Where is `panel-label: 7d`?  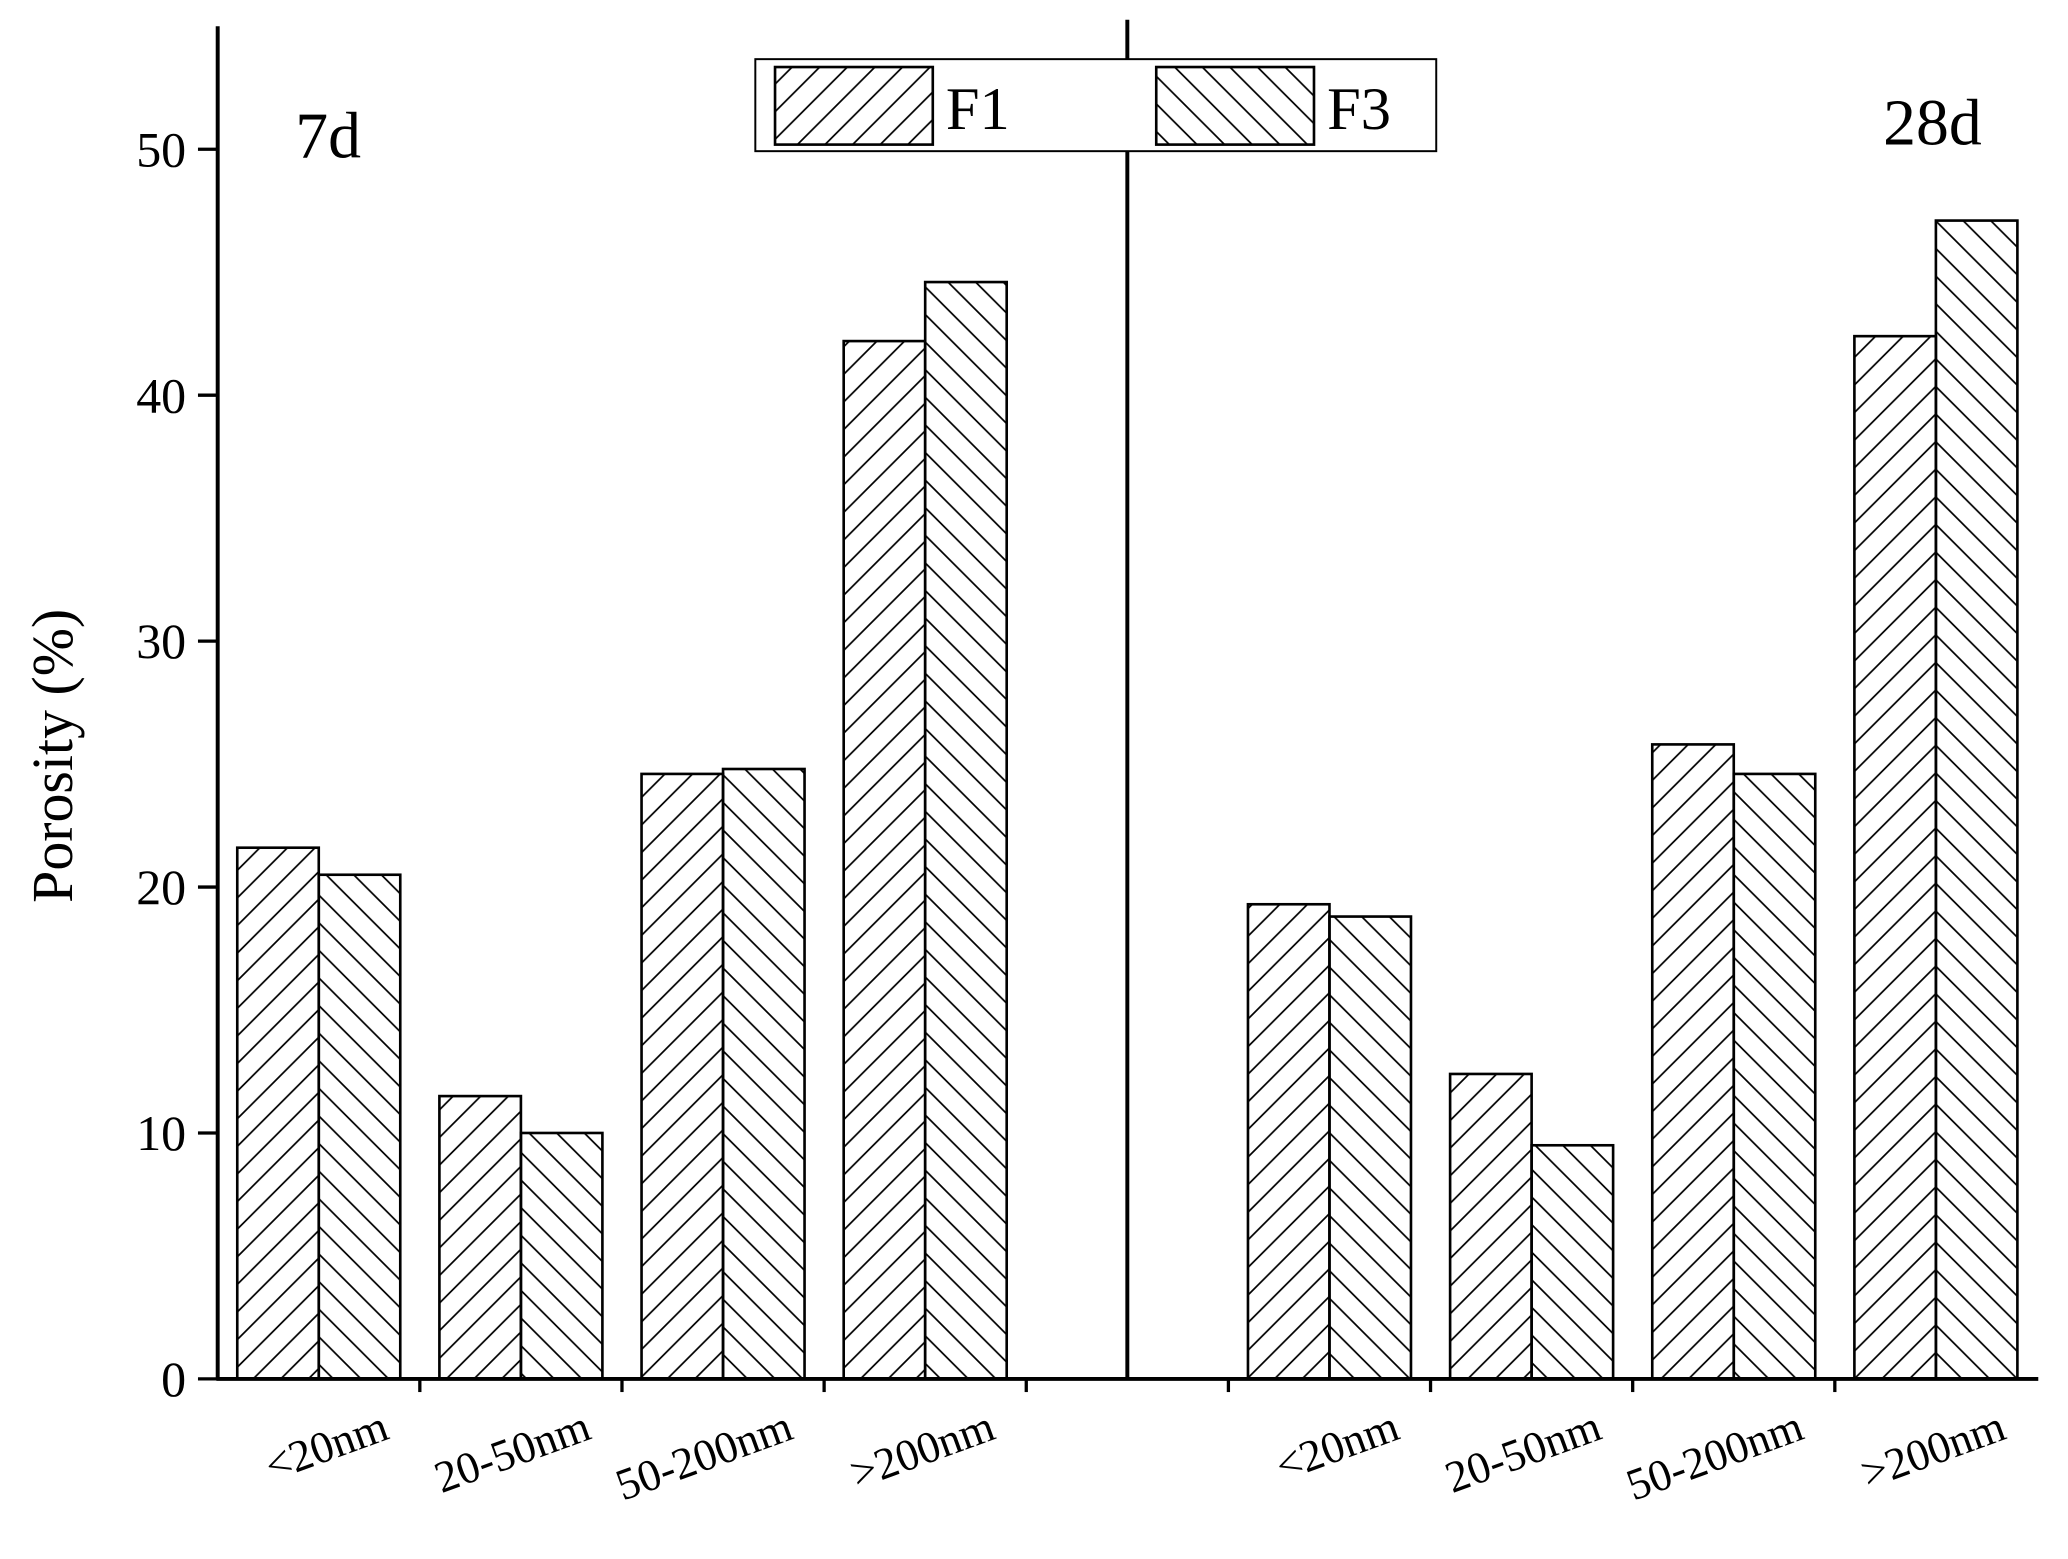
panel-label: 7d is located at coordinates (328, 136).